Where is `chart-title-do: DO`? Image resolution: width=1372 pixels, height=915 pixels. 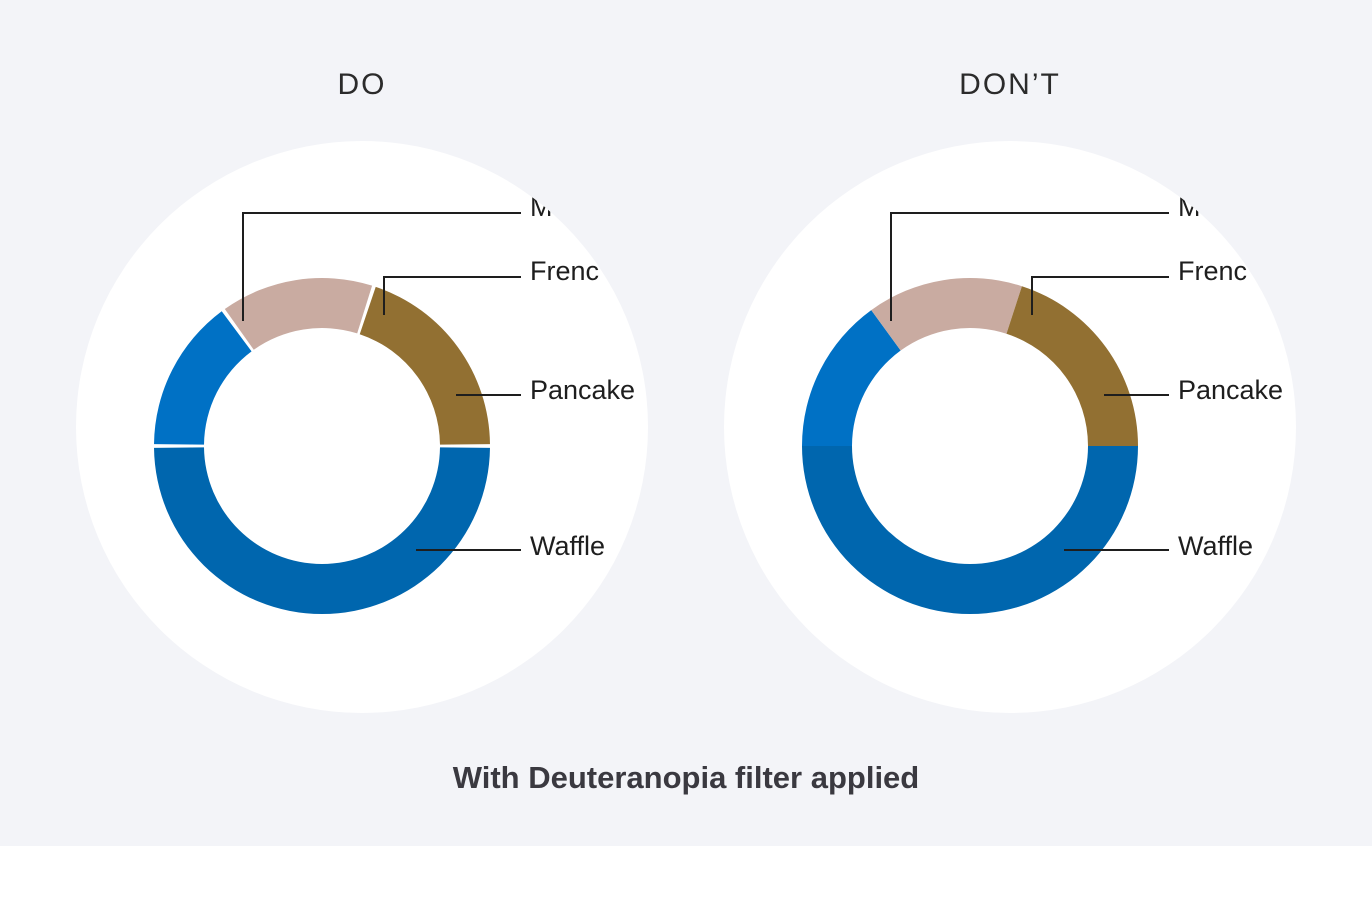 chart-title-do: DO is located at coordinates (362, 84).